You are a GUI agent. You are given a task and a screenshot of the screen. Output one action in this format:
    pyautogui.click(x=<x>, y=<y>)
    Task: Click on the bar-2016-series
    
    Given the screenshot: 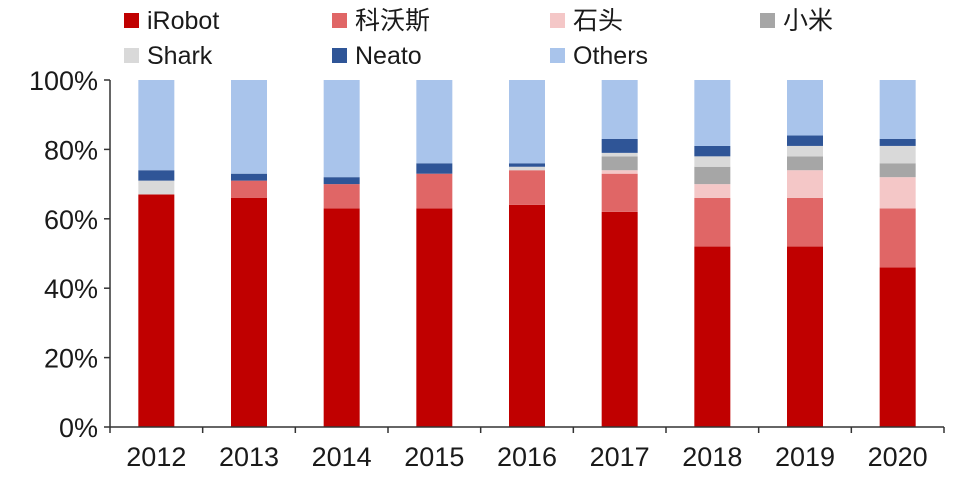 What is the action you would take?
    pyautogui.click(x=527, y=187)
    